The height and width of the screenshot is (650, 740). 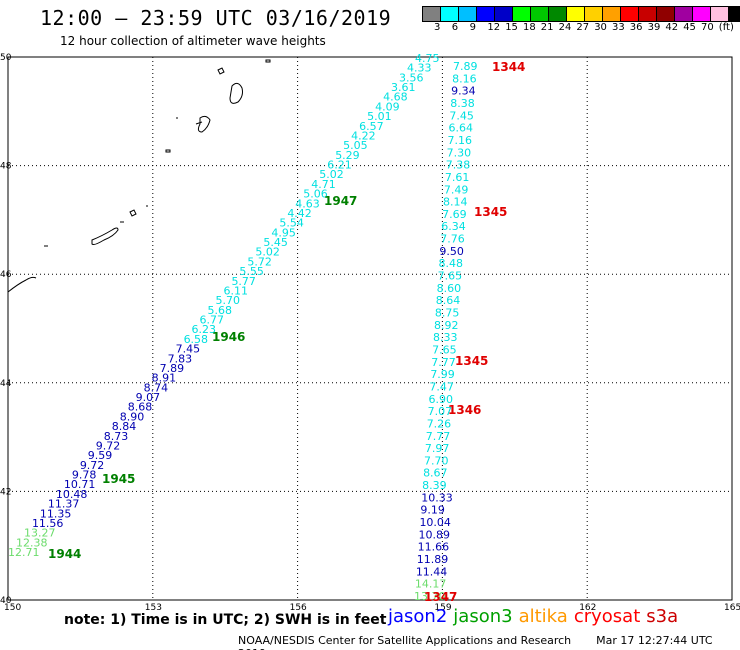 I want to click on track1-swh-value: 7.45, so click(x=188, y=349).